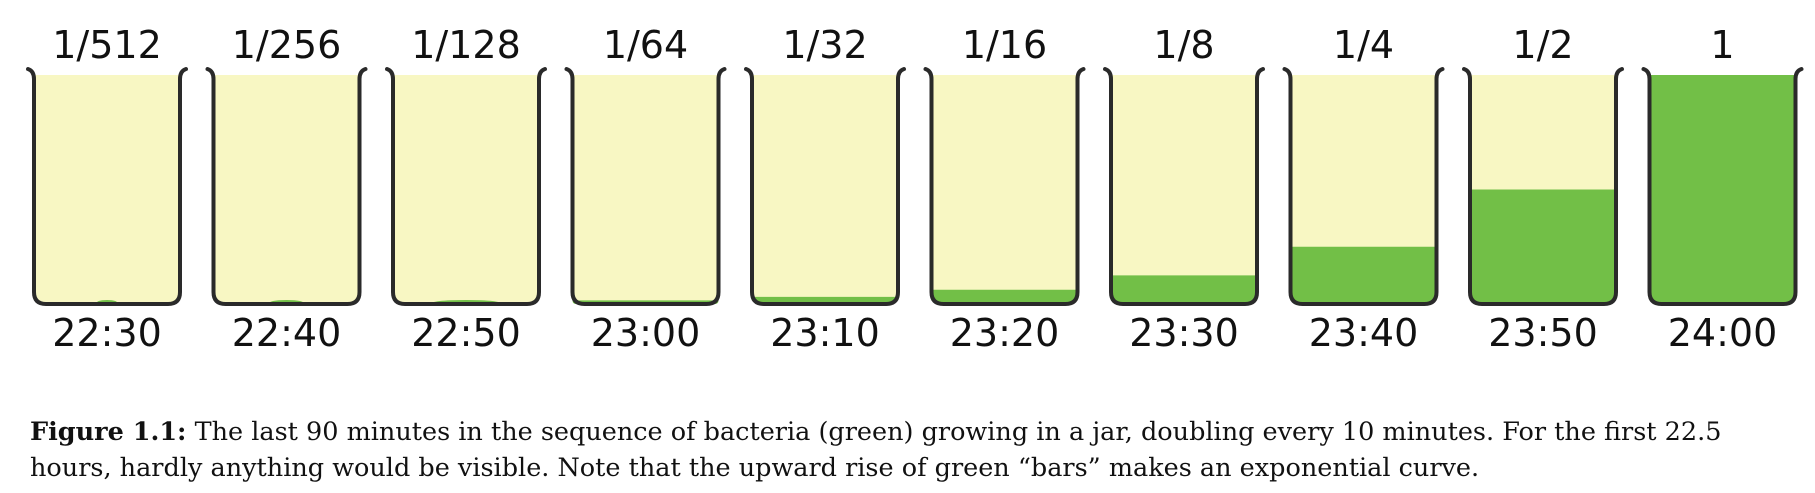  What do you see at coordinates (1542, 45) in the screenshot?
I see `fraction-label: 1/2` at bounding box center [1542, 45].